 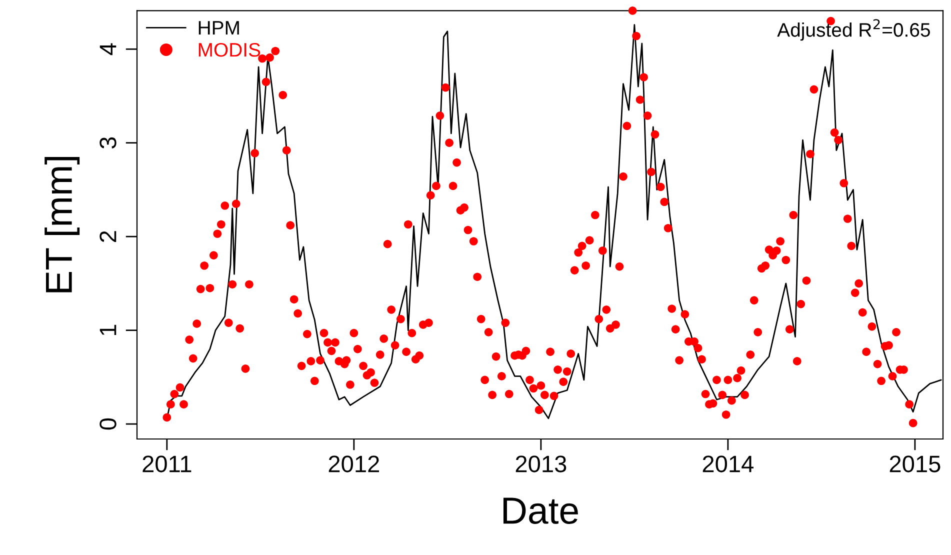 I want to click on x-tick-label: 2014, so click(x=728, y=464).